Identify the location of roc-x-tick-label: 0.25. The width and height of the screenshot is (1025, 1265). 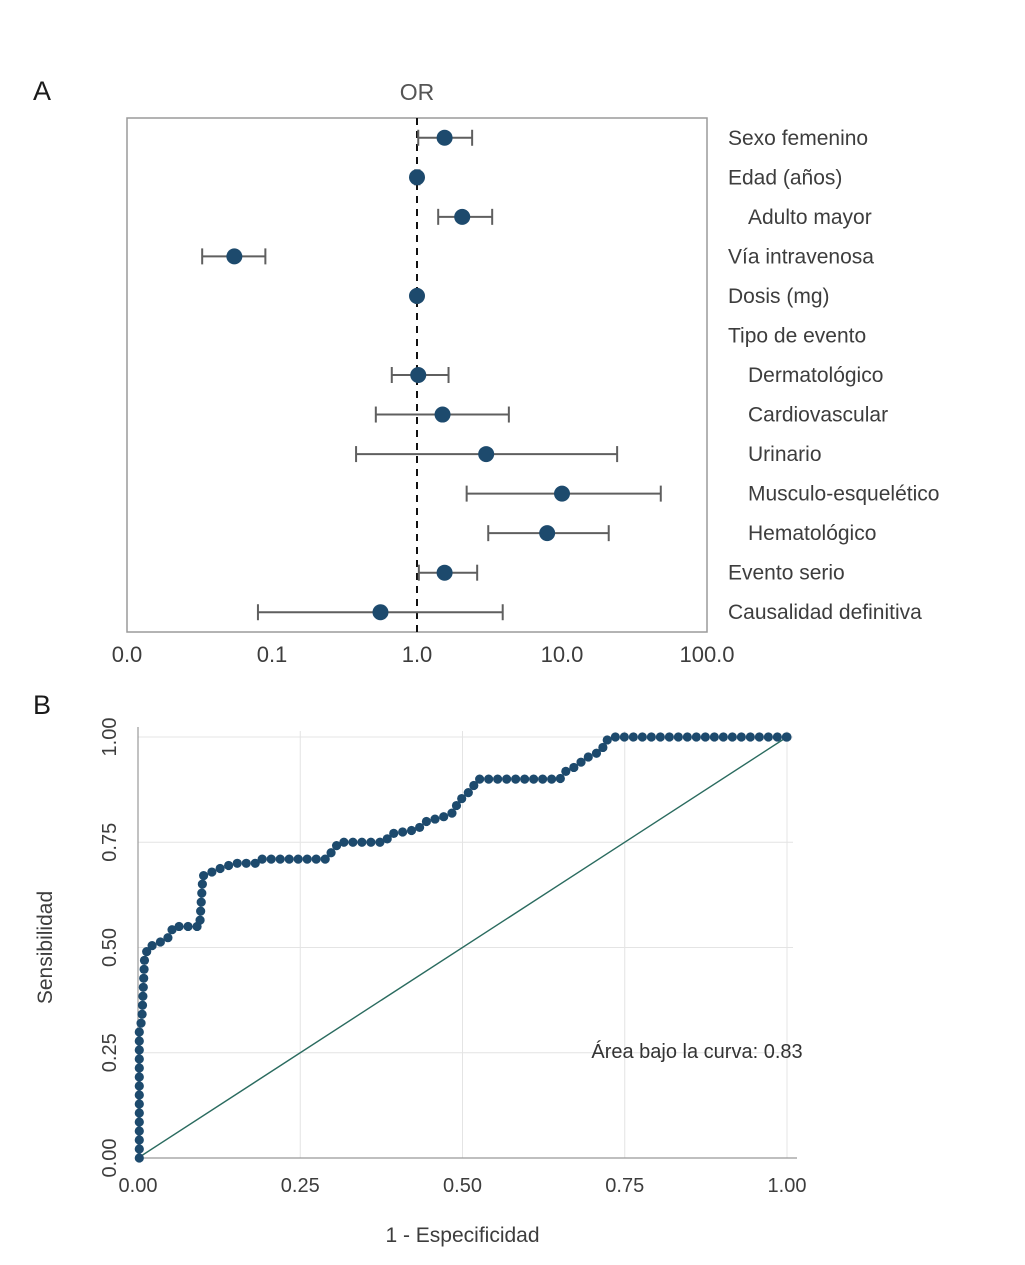
(300, 1186).